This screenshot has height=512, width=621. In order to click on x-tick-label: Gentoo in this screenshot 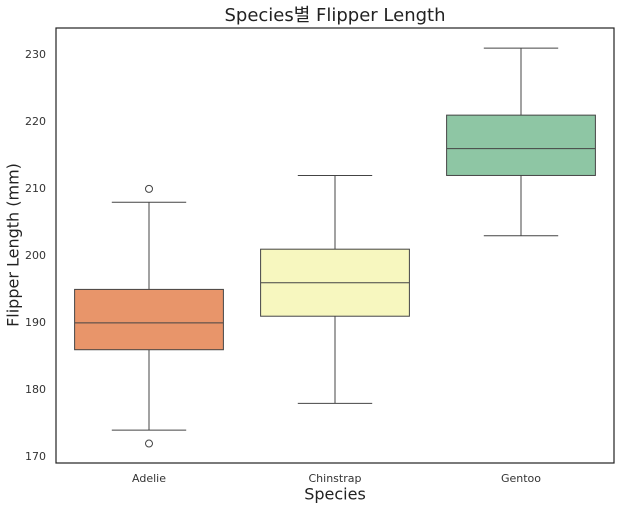, I will do `click(521, 478)`.